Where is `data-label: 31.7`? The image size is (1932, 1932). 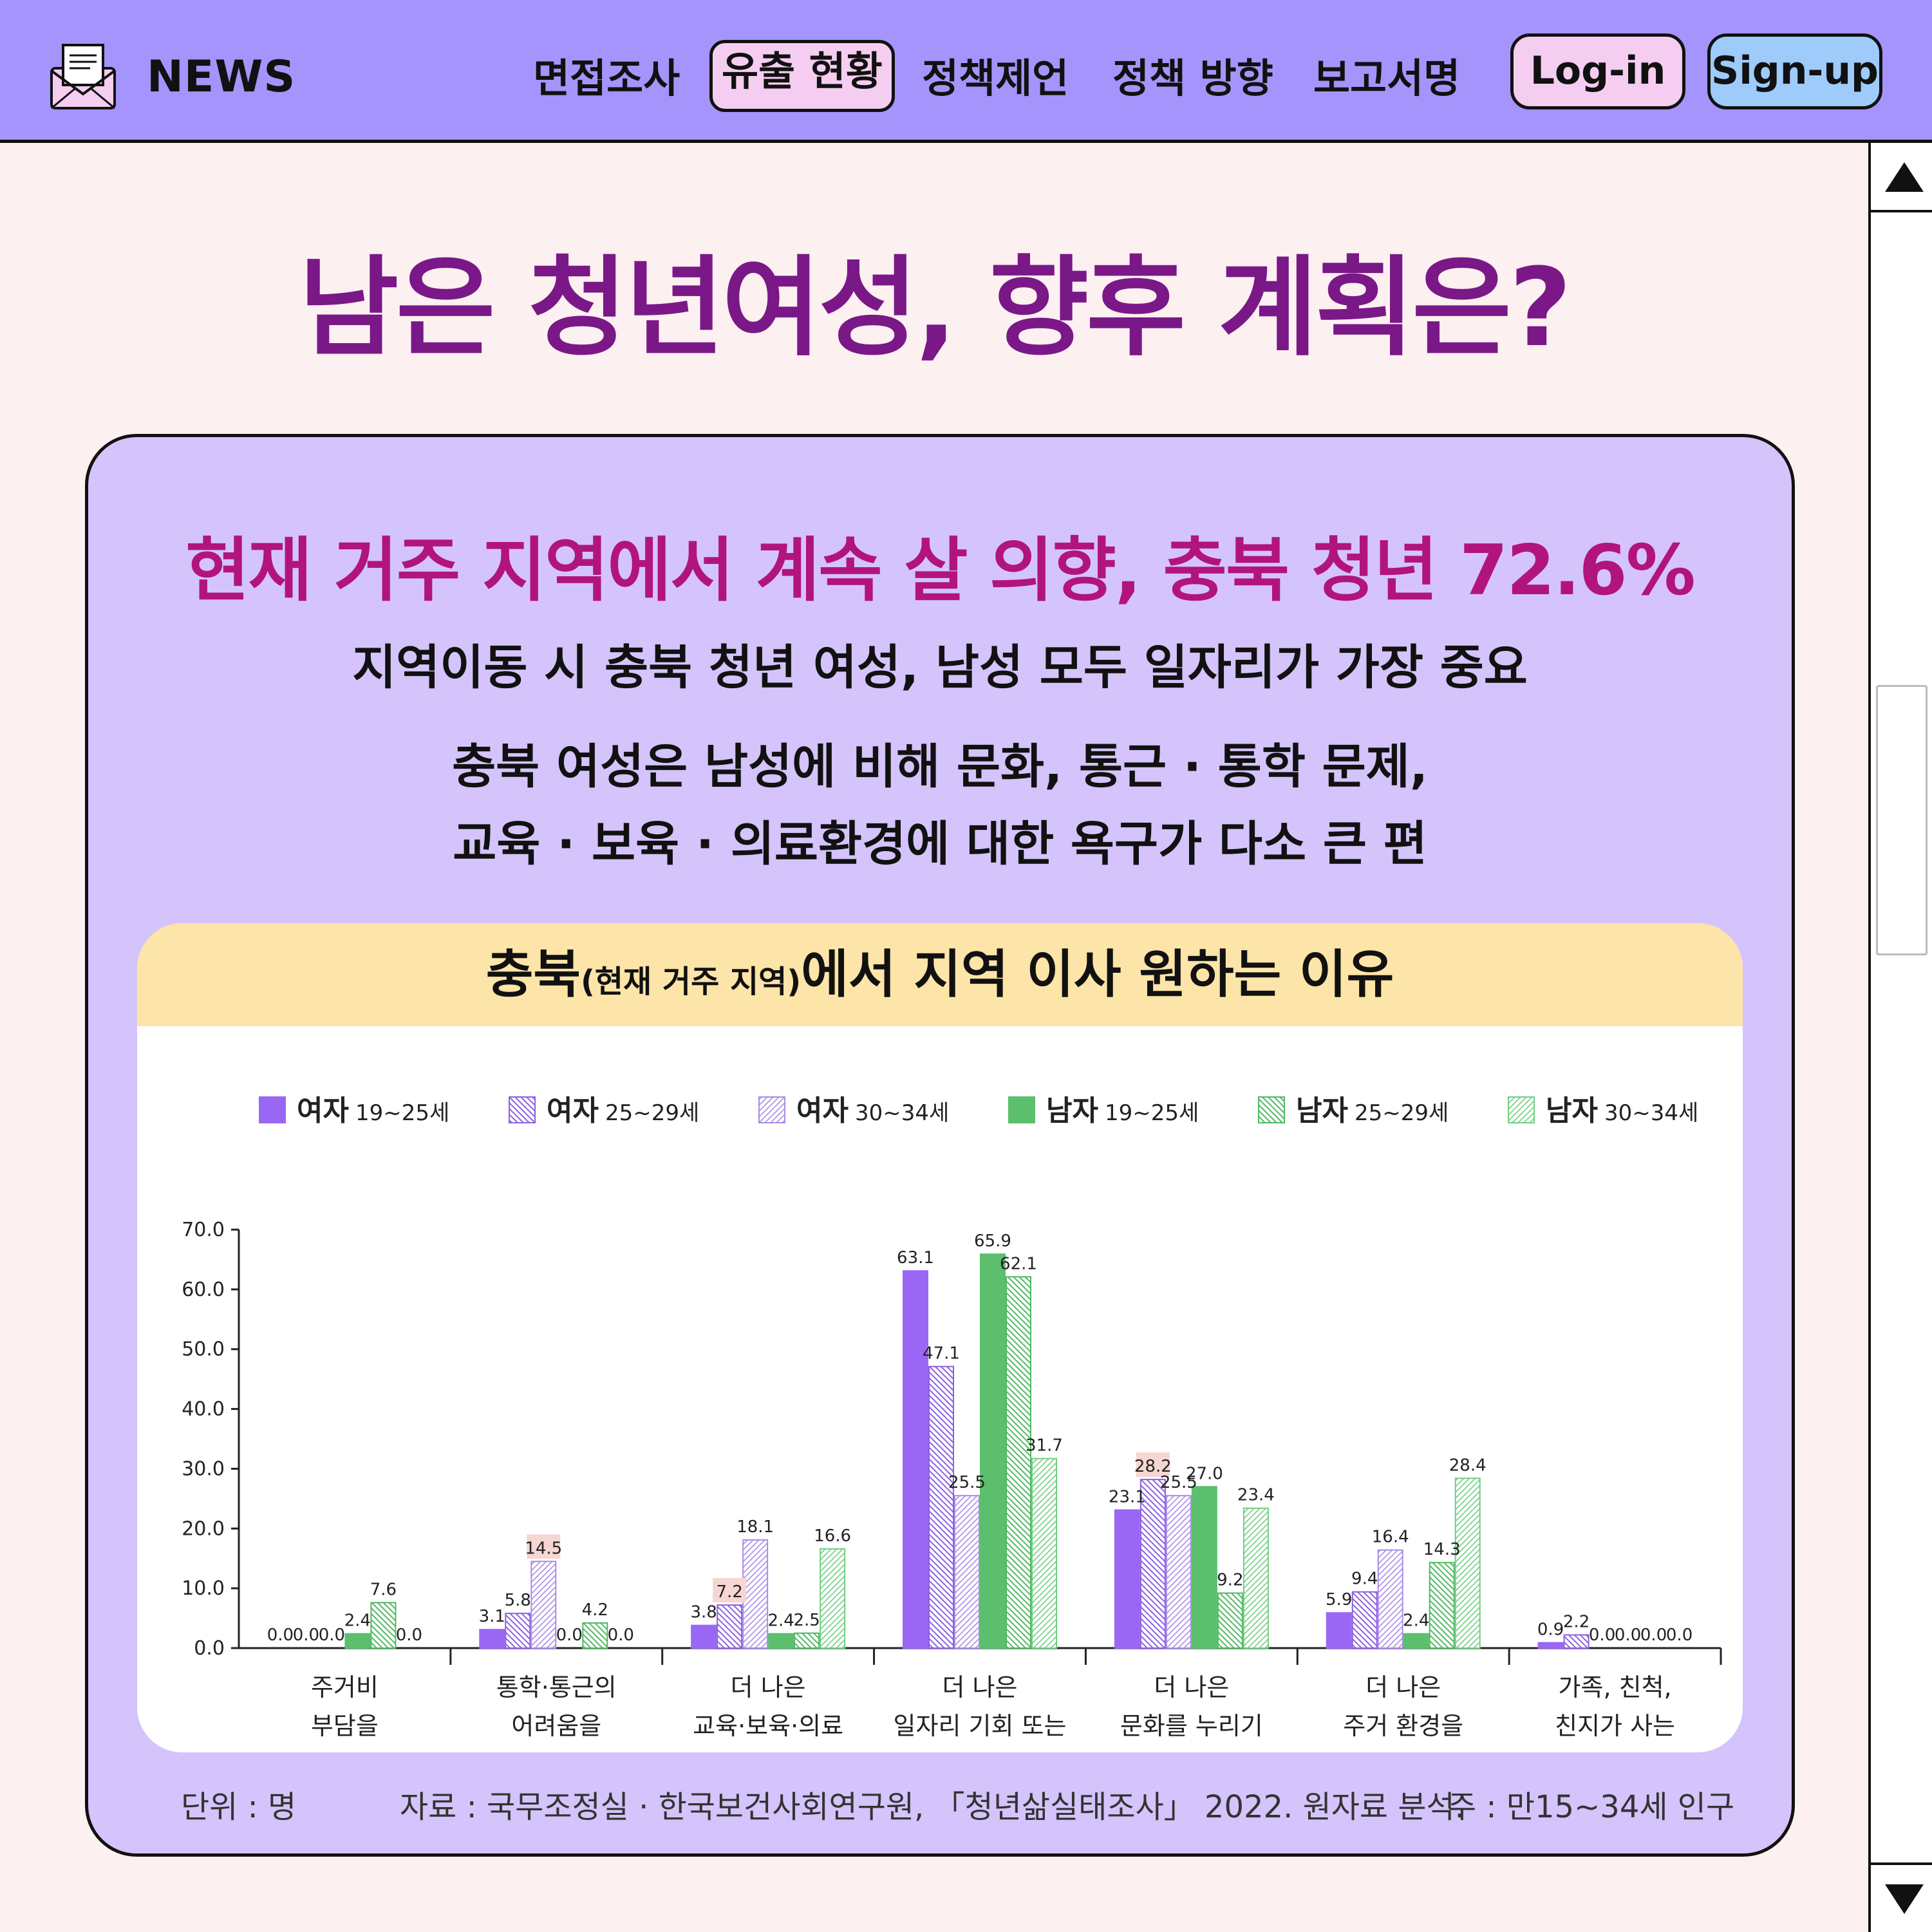 data-label: 31.7 is located at coordinates (1044, 1446).